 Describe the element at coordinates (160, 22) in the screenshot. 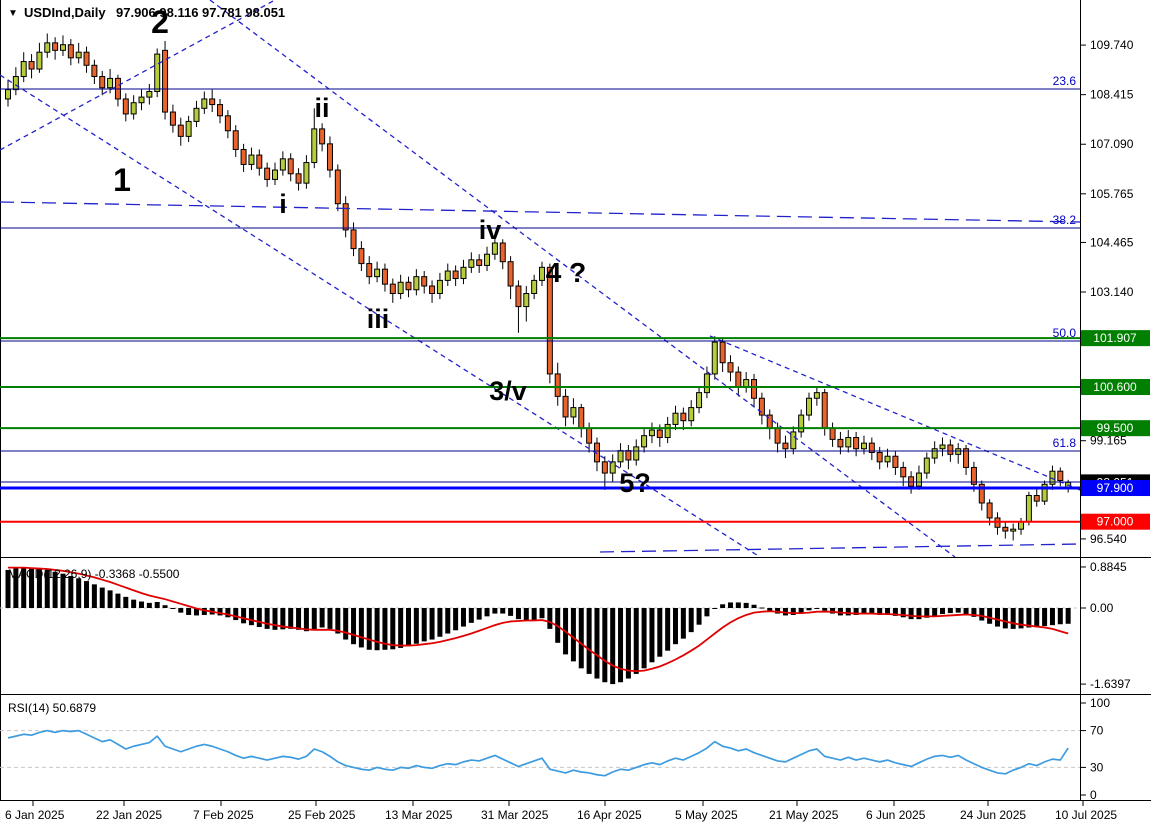

I see `elliott-wave-label: 2` at that location.